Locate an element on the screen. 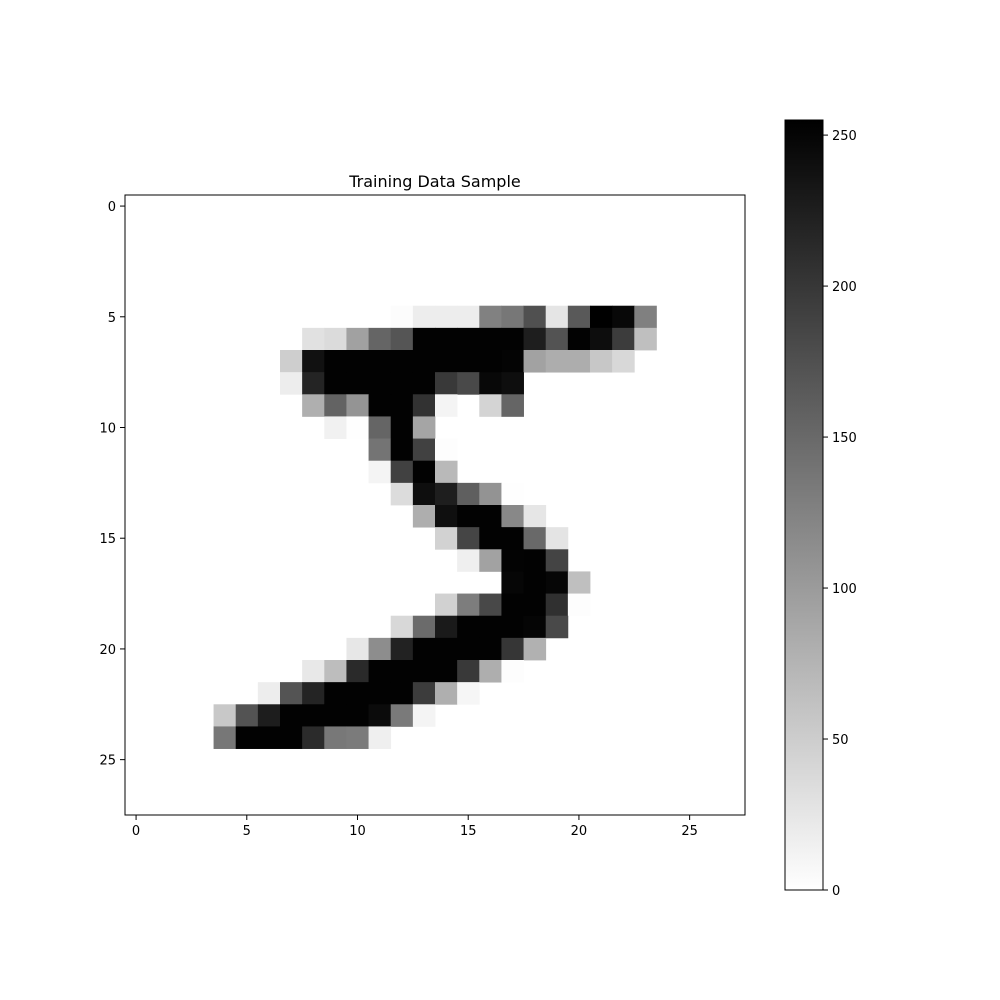  pixel-cell-r12-c11 is located at coordinates (380, 472).